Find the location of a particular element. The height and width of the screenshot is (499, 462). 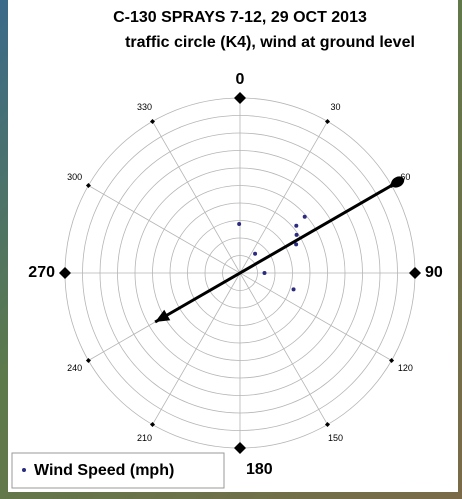

theta-tick-label: 150 is located at coordinates (335, 438).